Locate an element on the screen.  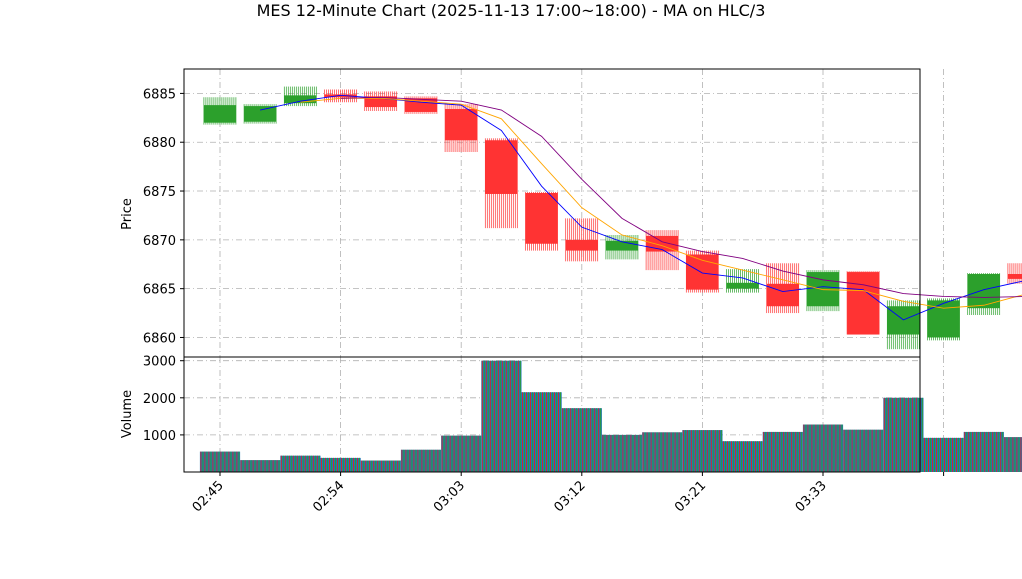
volume-y-tick-label: 2000 is located at coordinates (159, 399).